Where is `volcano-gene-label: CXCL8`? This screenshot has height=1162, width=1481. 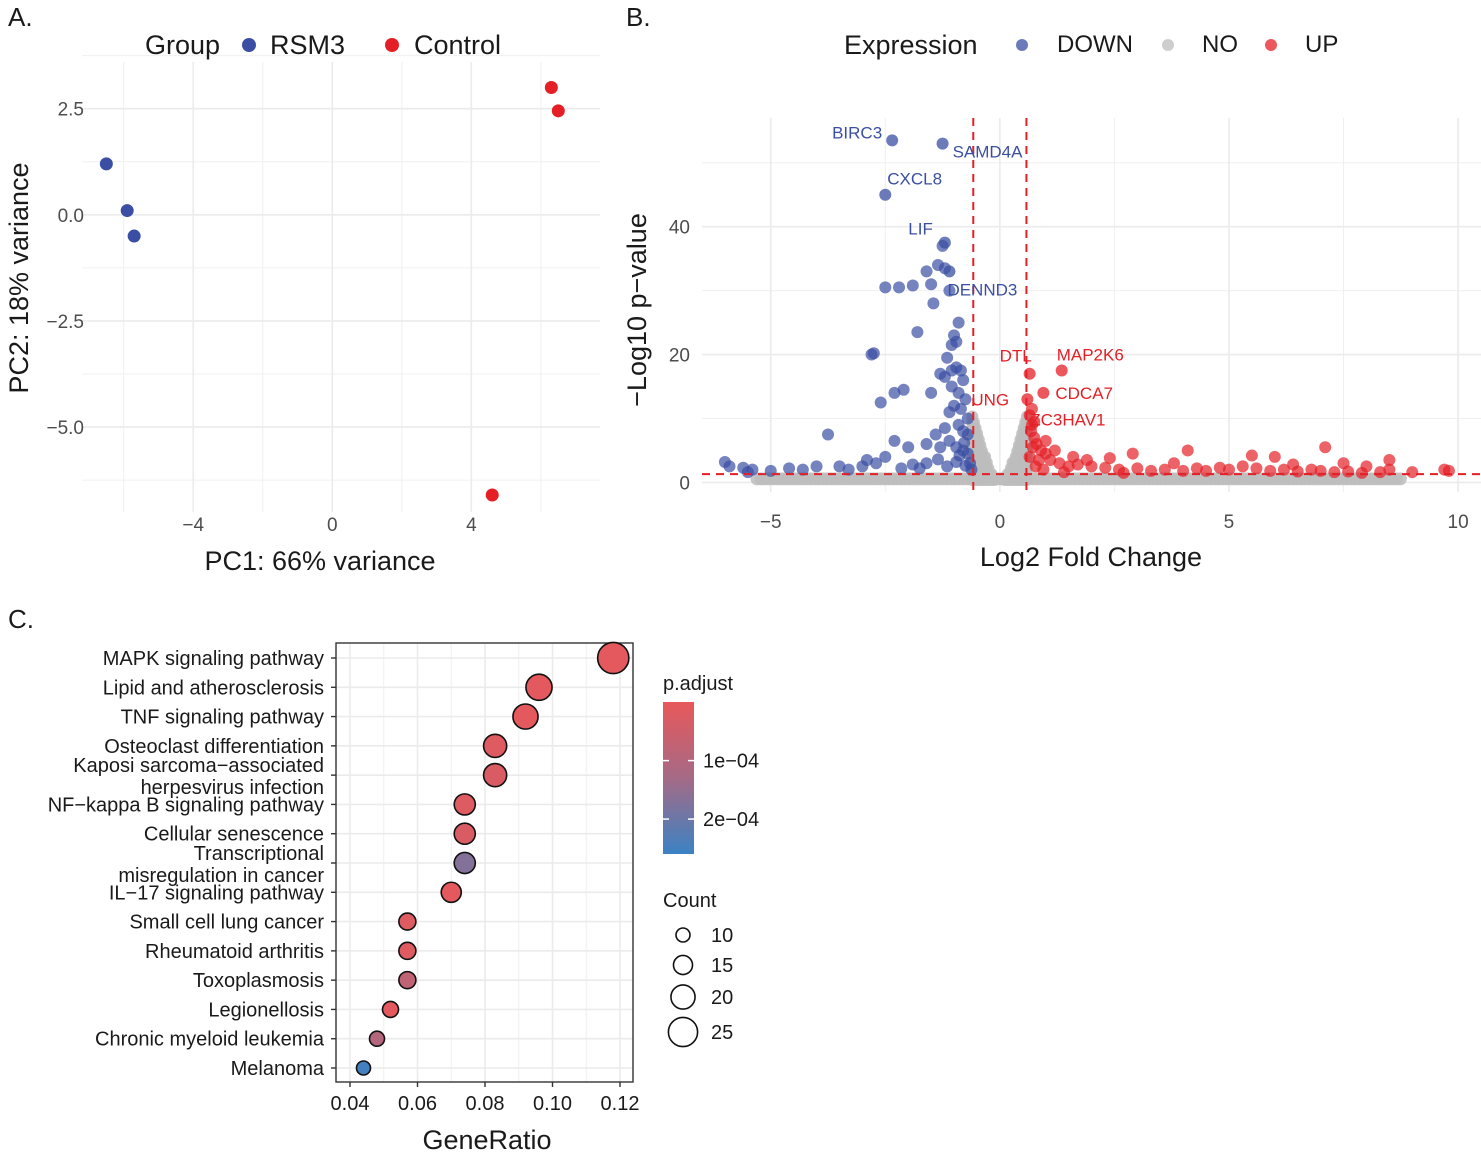 volcano-gene-label: CXCL8 is located at coordinates (914, 179).